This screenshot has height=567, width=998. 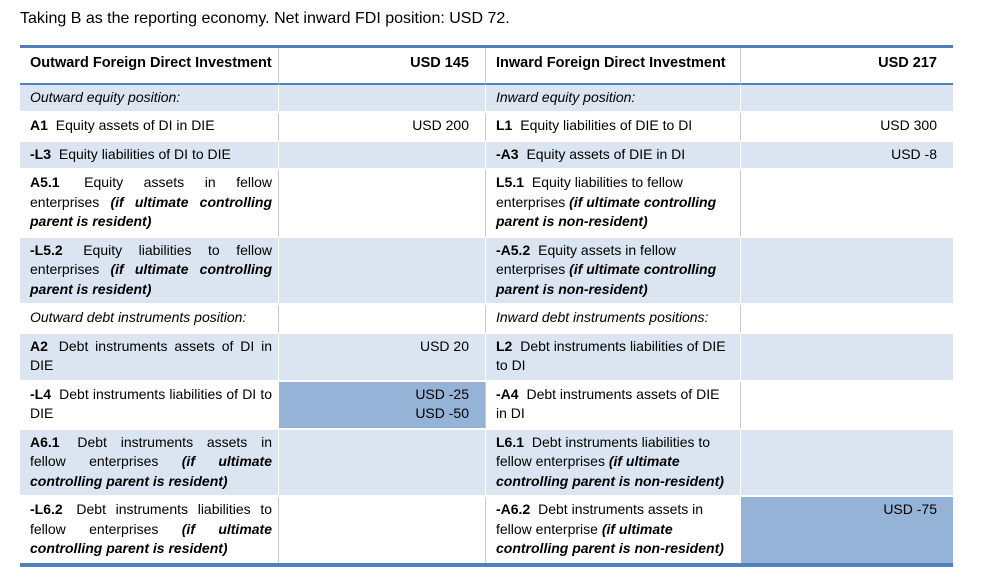 What do you see at coordinates (504, 125) in the screenshot?
I see `item-code: L1` at bounding box center [504, 125].